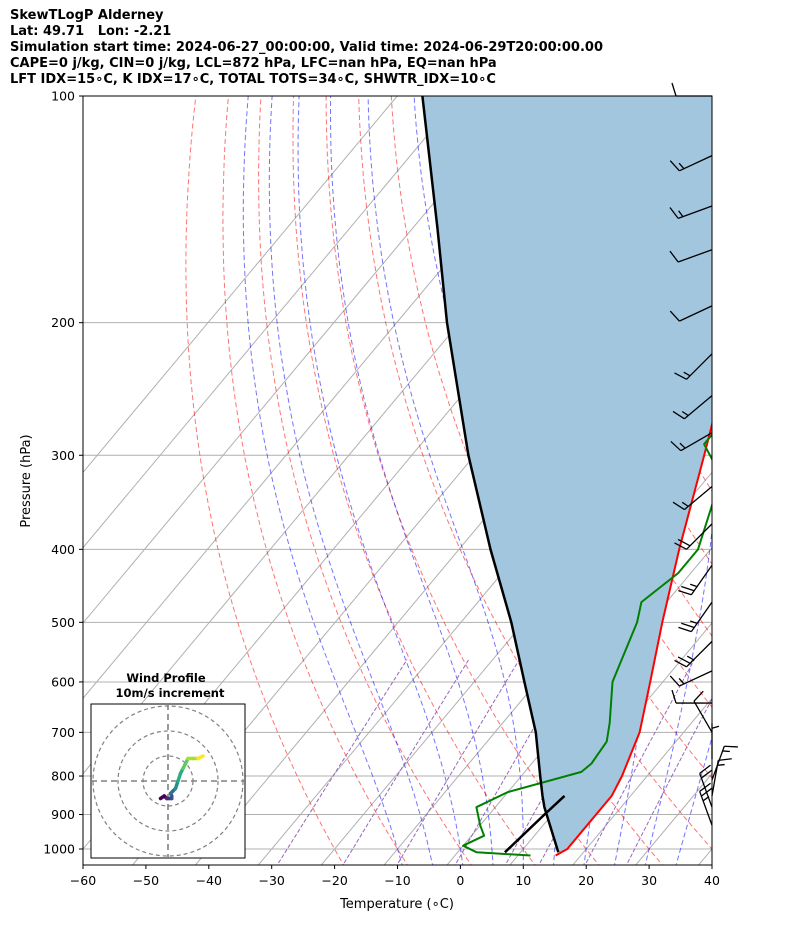  What do you see at coordinates (649, 880) in the screenshot?
I see `x-tick-label: 30` at bounding box center [649, 880].